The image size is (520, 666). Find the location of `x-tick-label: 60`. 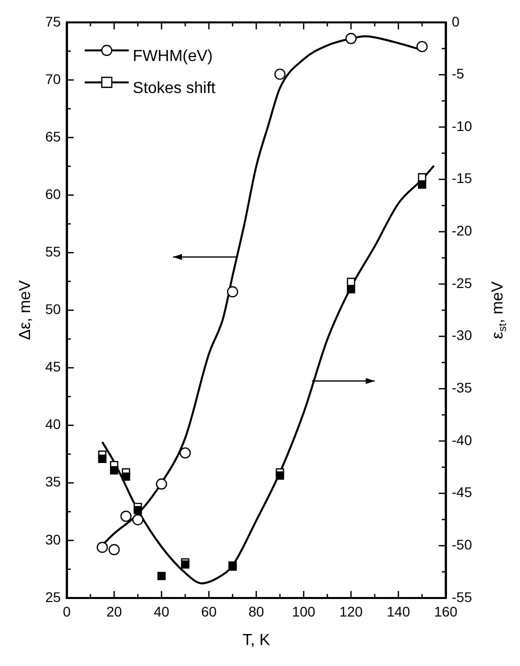

x-tick-label: 60 is located at coordinates (209, 611).